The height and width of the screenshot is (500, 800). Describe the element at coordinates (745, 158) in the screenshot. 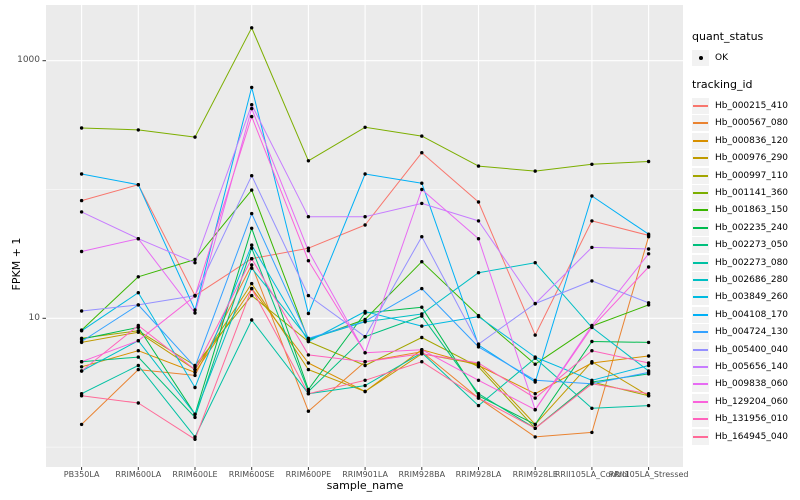

I see `legend-item-Hb_000976_290: Hb_000976_290` at that location.